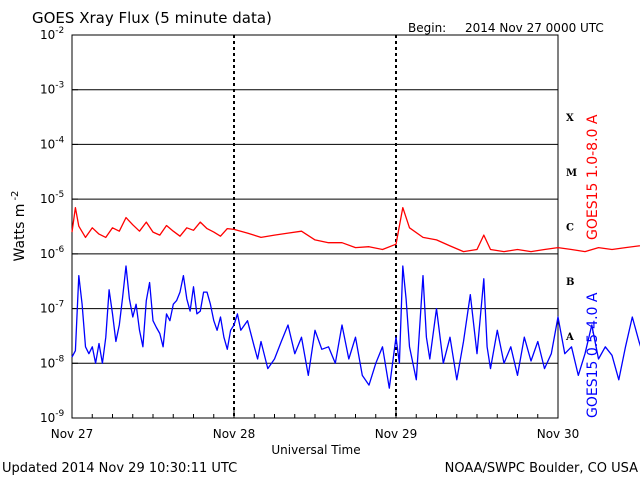 The image size is (640, 480). I want to click on x-axis-label: Universal Time, so click(315, 450).